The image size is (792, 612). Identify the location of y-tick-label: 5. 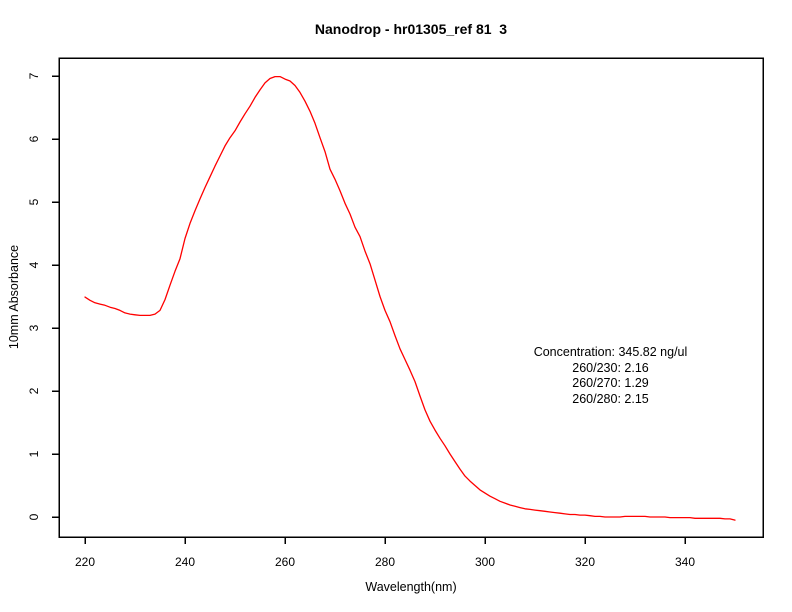
(34, 201).